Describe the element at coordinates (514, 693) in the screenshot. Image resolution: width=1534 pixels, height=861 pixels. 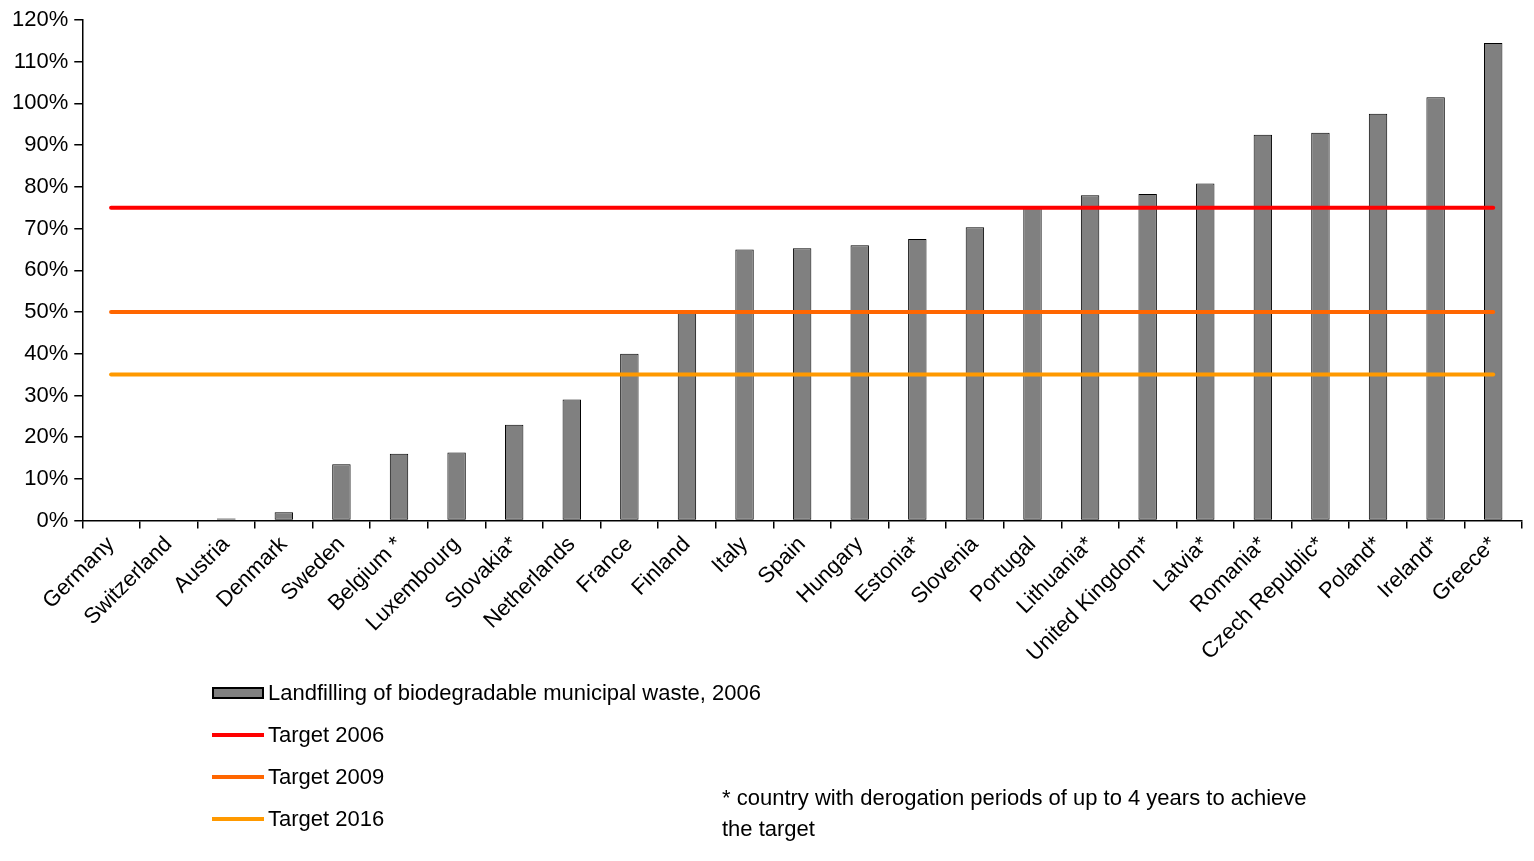
I see `legend-label: Landfilling of biodegradable municipal waste, 2006` at that location.